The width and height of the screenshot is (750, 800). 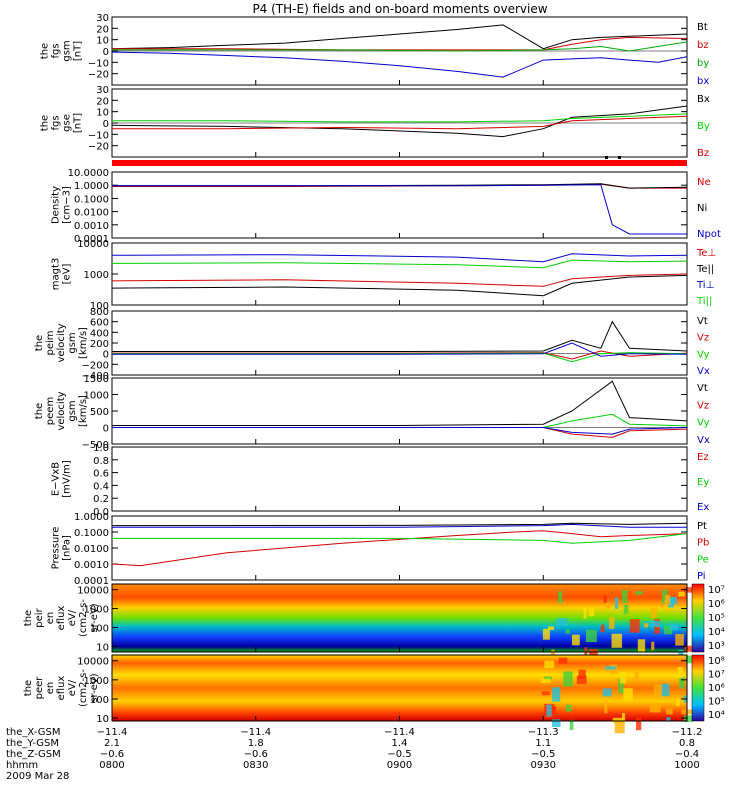 I want to click on y-label-line: gse, so click(x=67, y=123).